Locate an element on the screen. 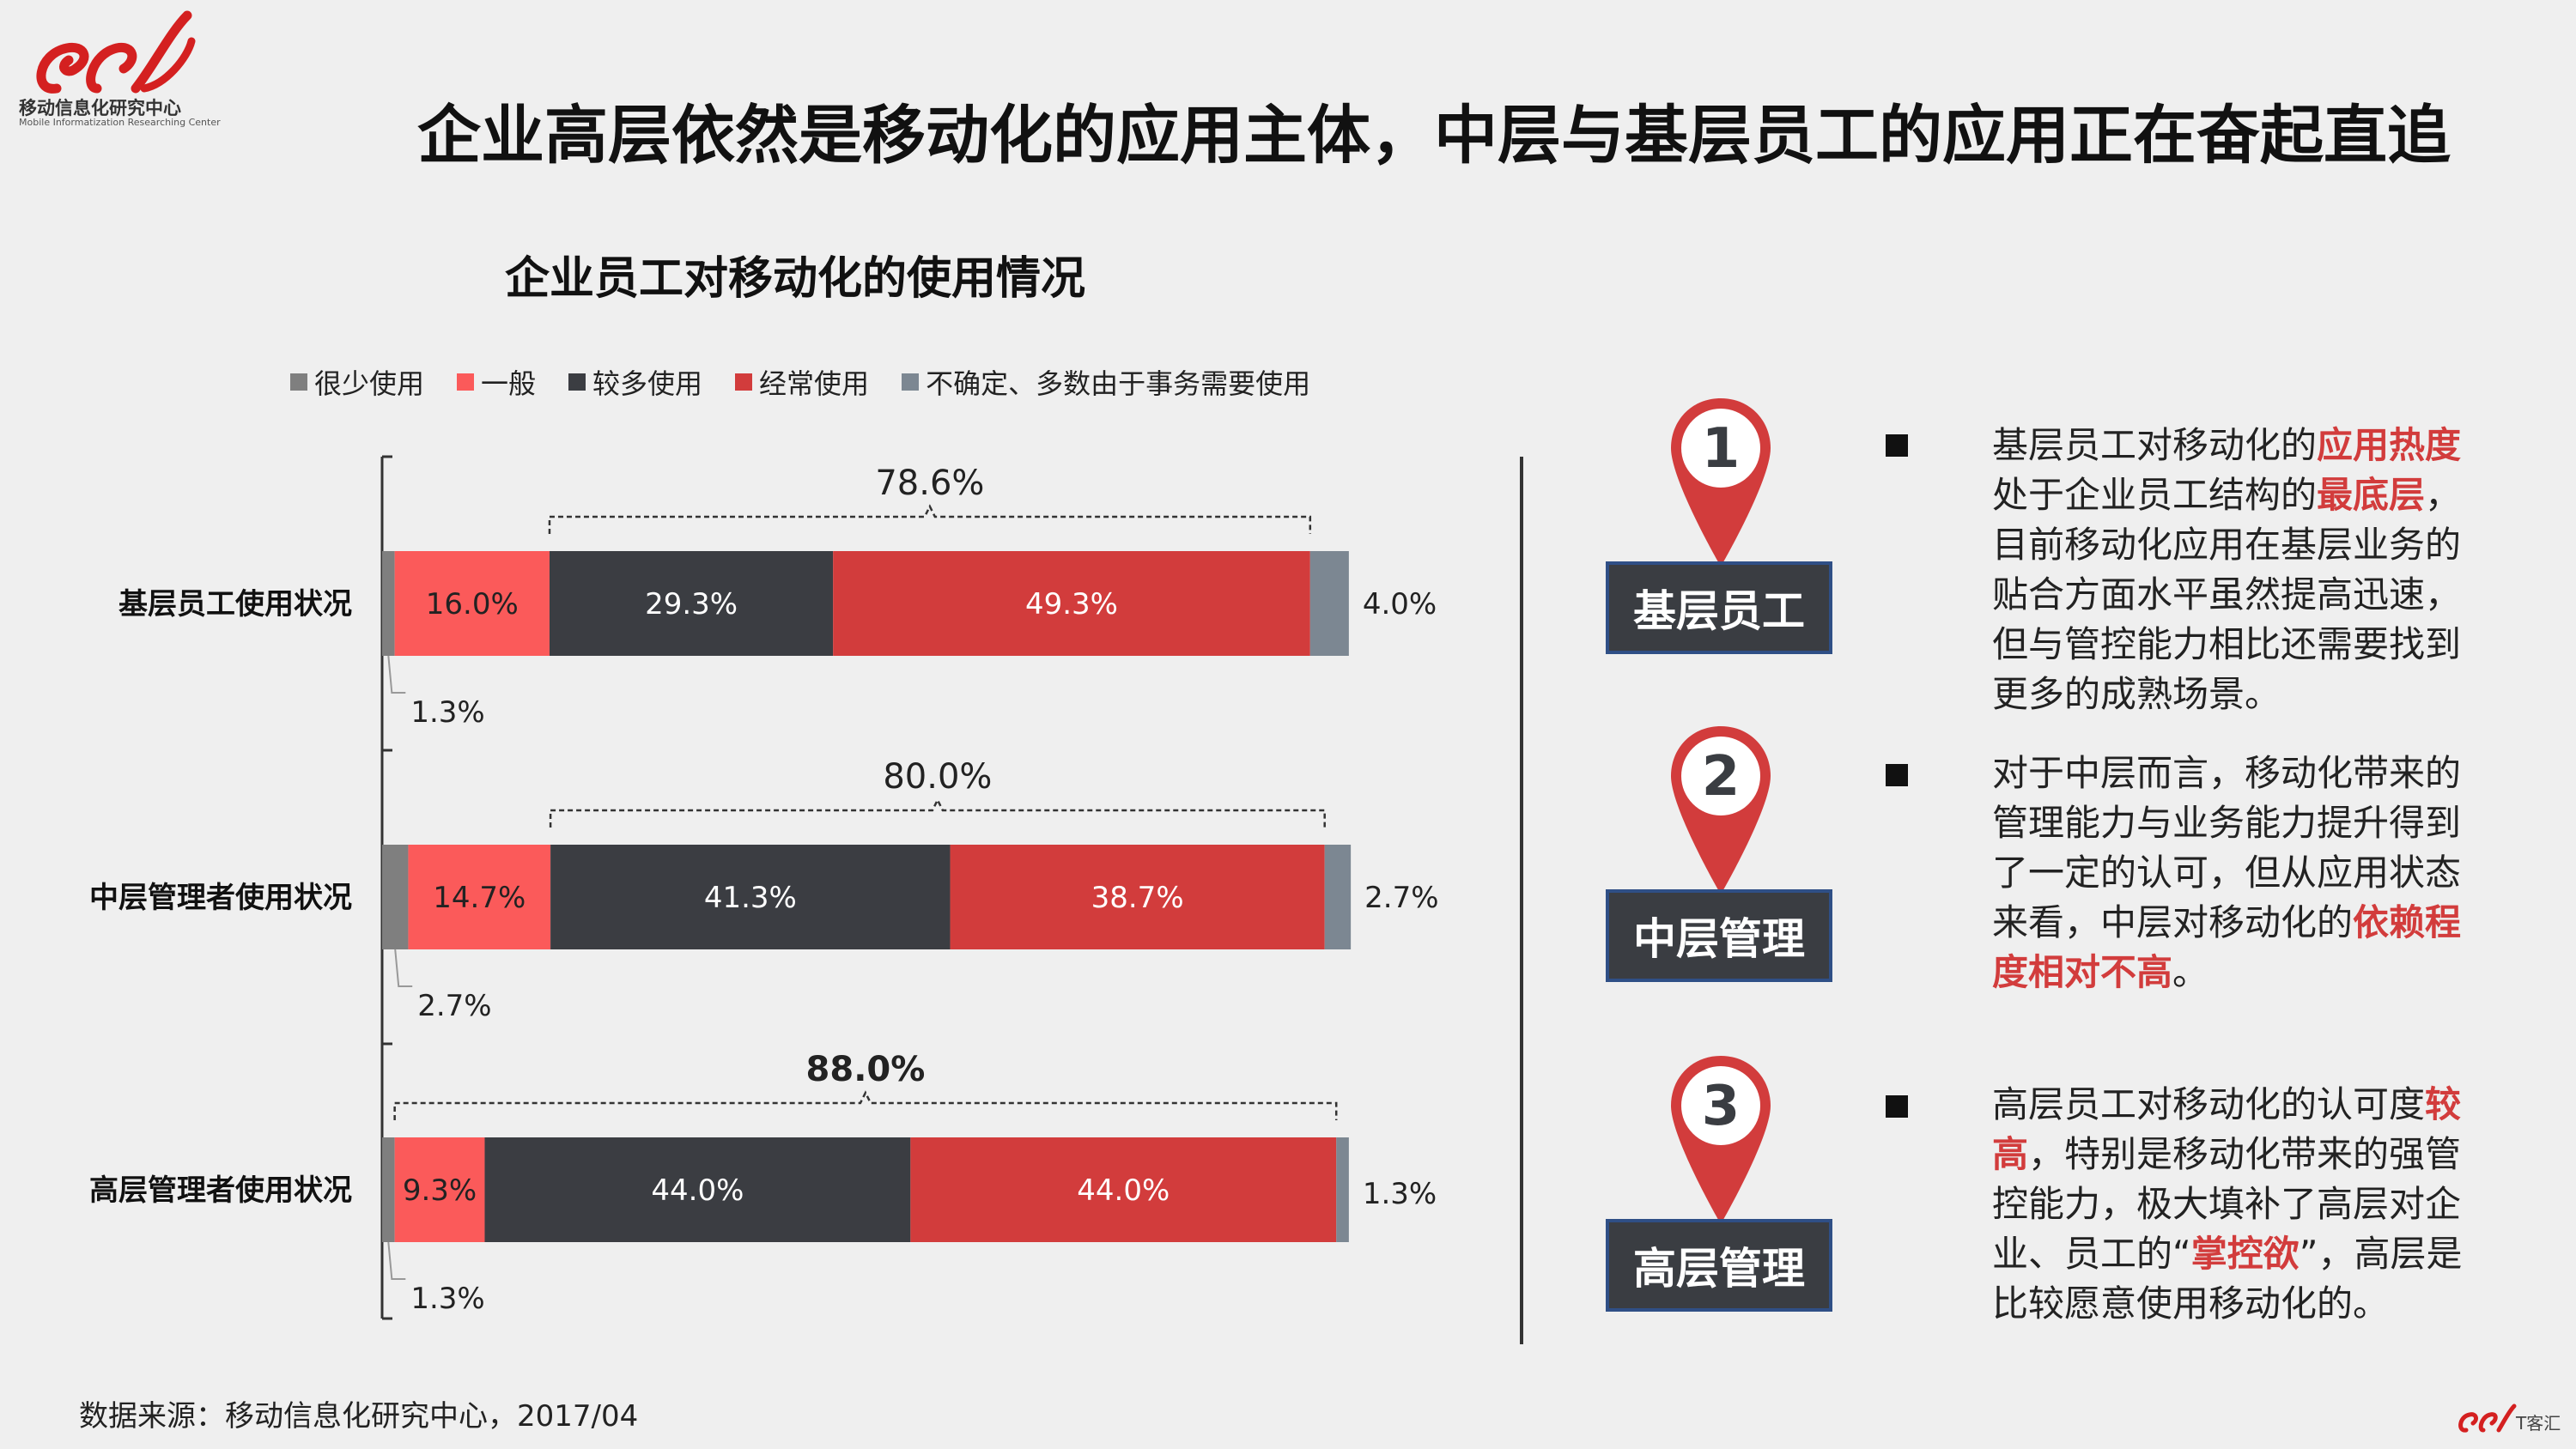  data-label-more: 29.3% is located at coordinates (691, 604).